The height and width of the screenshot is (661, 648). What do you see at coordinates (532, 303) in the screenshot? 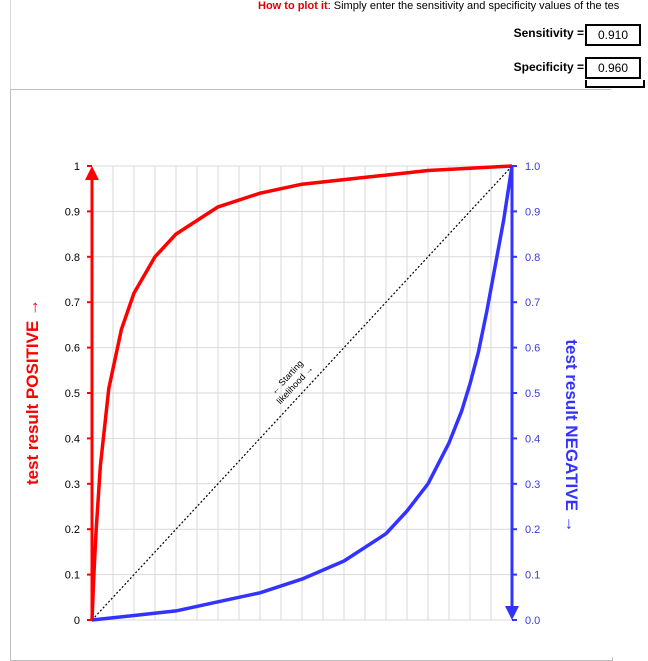
I see `right-tick-label: 0.7` at bounding box center [532, 303].